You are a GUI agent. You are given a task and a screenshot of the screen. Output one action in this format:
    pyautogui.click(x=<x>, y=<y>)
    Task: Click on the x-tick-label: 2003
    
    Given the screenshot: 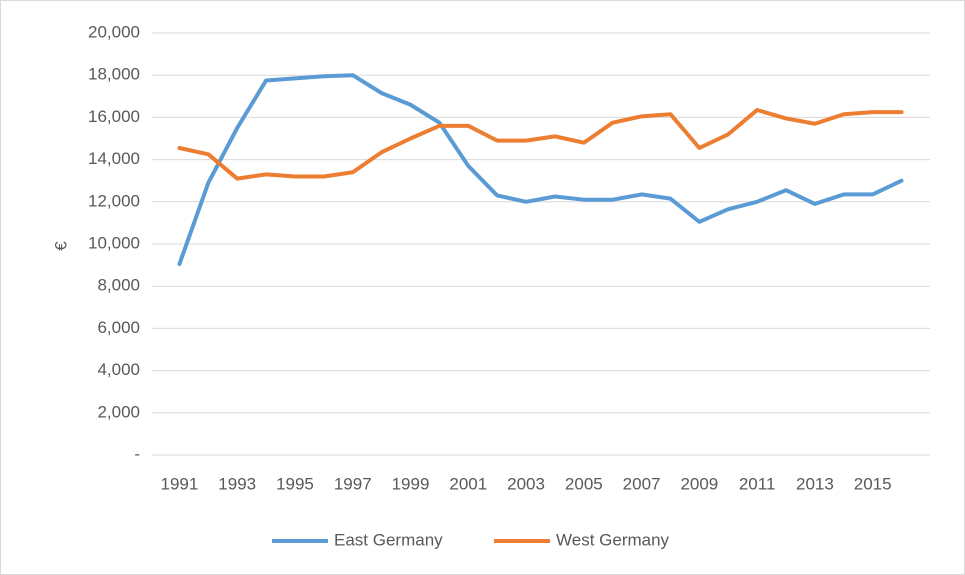 What is the action you would take?
    pyautogui.click(x=526, y=483)
    